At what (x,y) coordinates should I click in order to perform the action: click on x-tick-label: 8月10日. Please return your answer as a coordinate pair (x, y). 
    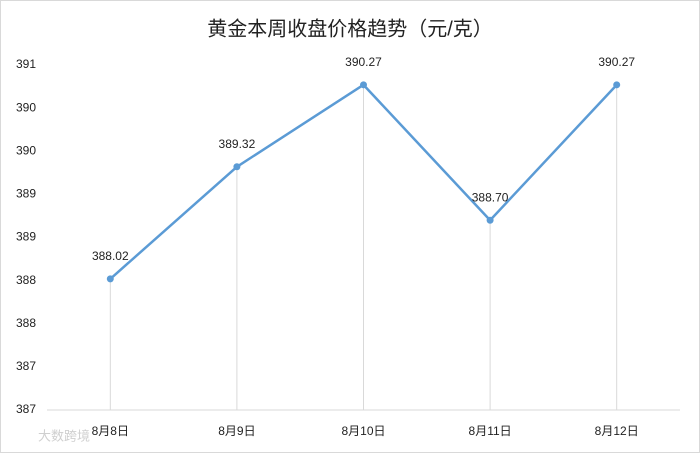
    Looking at the image, I should click on (363, 431).